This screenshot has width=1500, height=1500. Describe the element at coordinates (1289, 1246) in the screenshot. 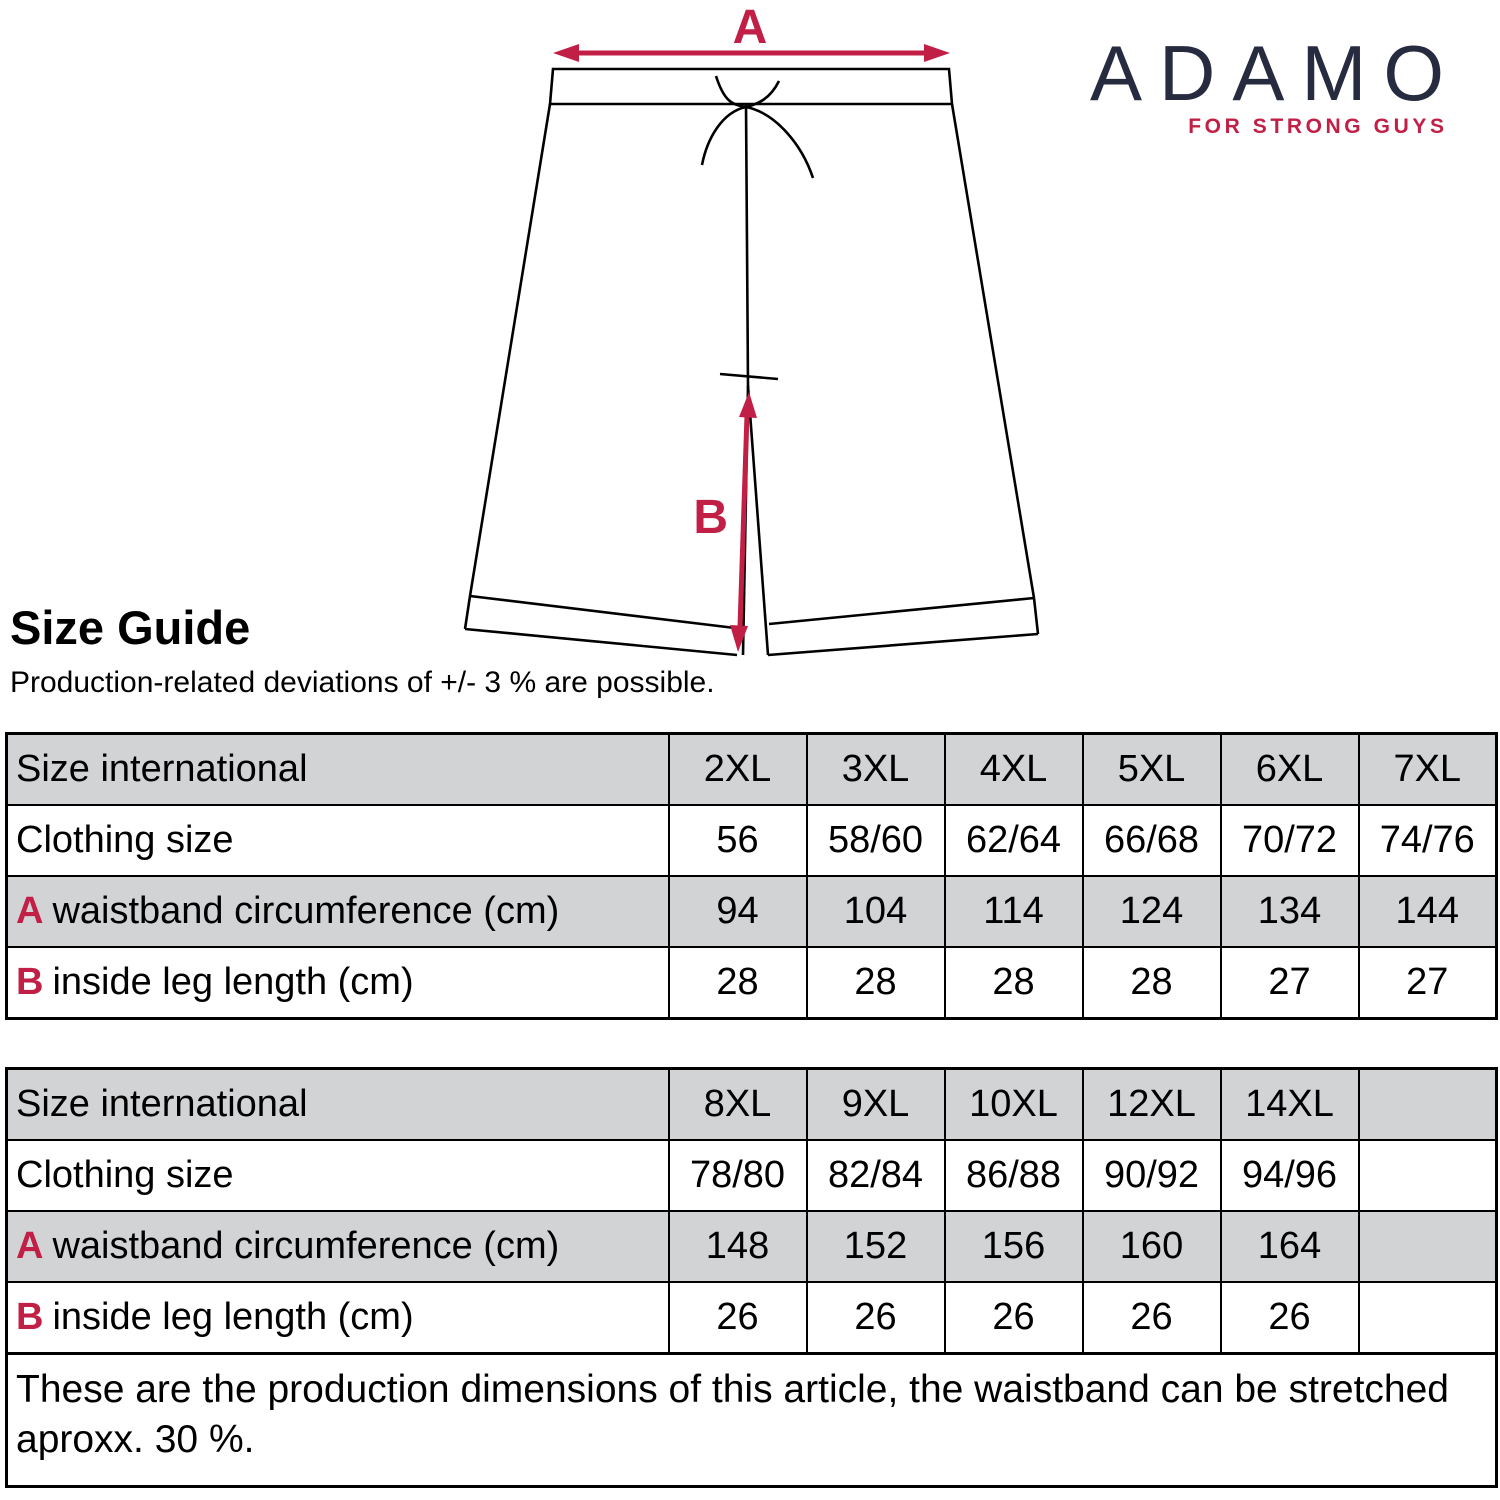

I see `size-value-cell: 164` at that location.